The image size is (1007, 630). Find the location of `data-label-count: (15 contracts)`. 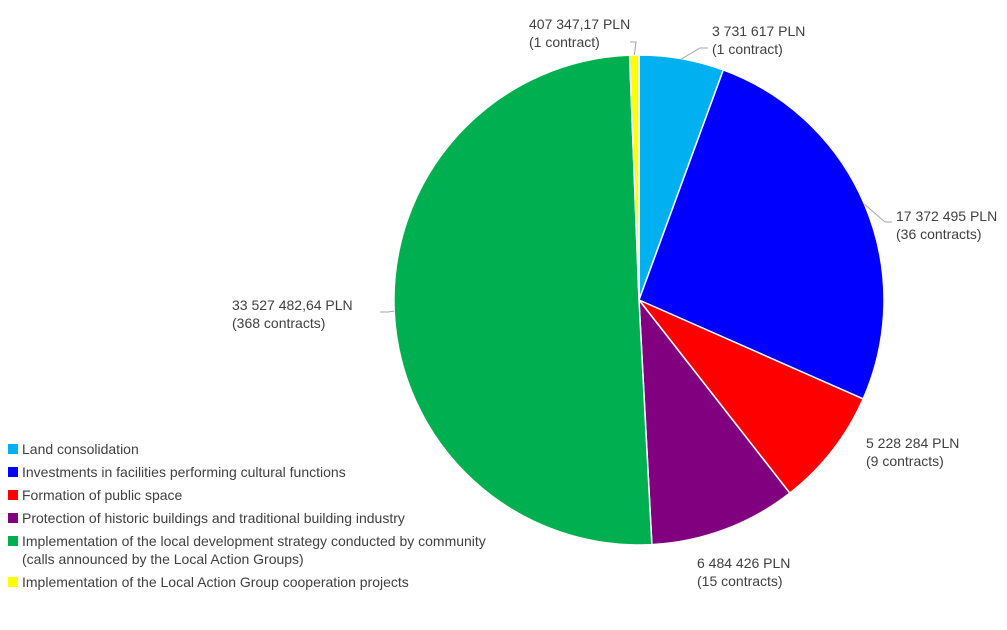

data-label-count: (15 contracts) is located at coordinates (740, 581).